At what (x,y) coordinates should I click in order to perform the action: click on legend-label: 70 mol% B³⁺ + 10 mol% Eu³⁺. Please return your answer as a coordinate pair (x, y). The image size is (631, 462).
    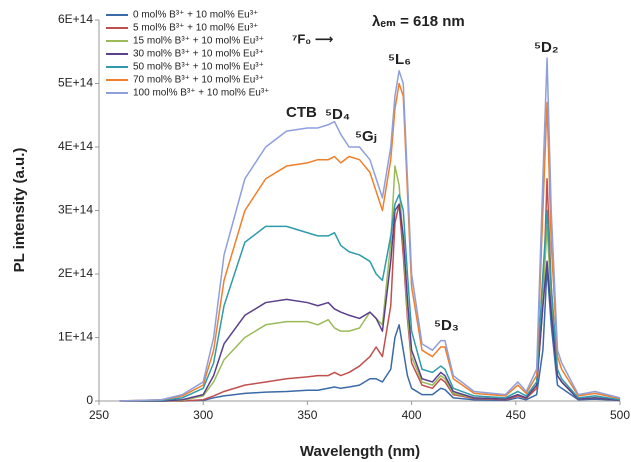
    Looking at the image, I should click on (198, 80).